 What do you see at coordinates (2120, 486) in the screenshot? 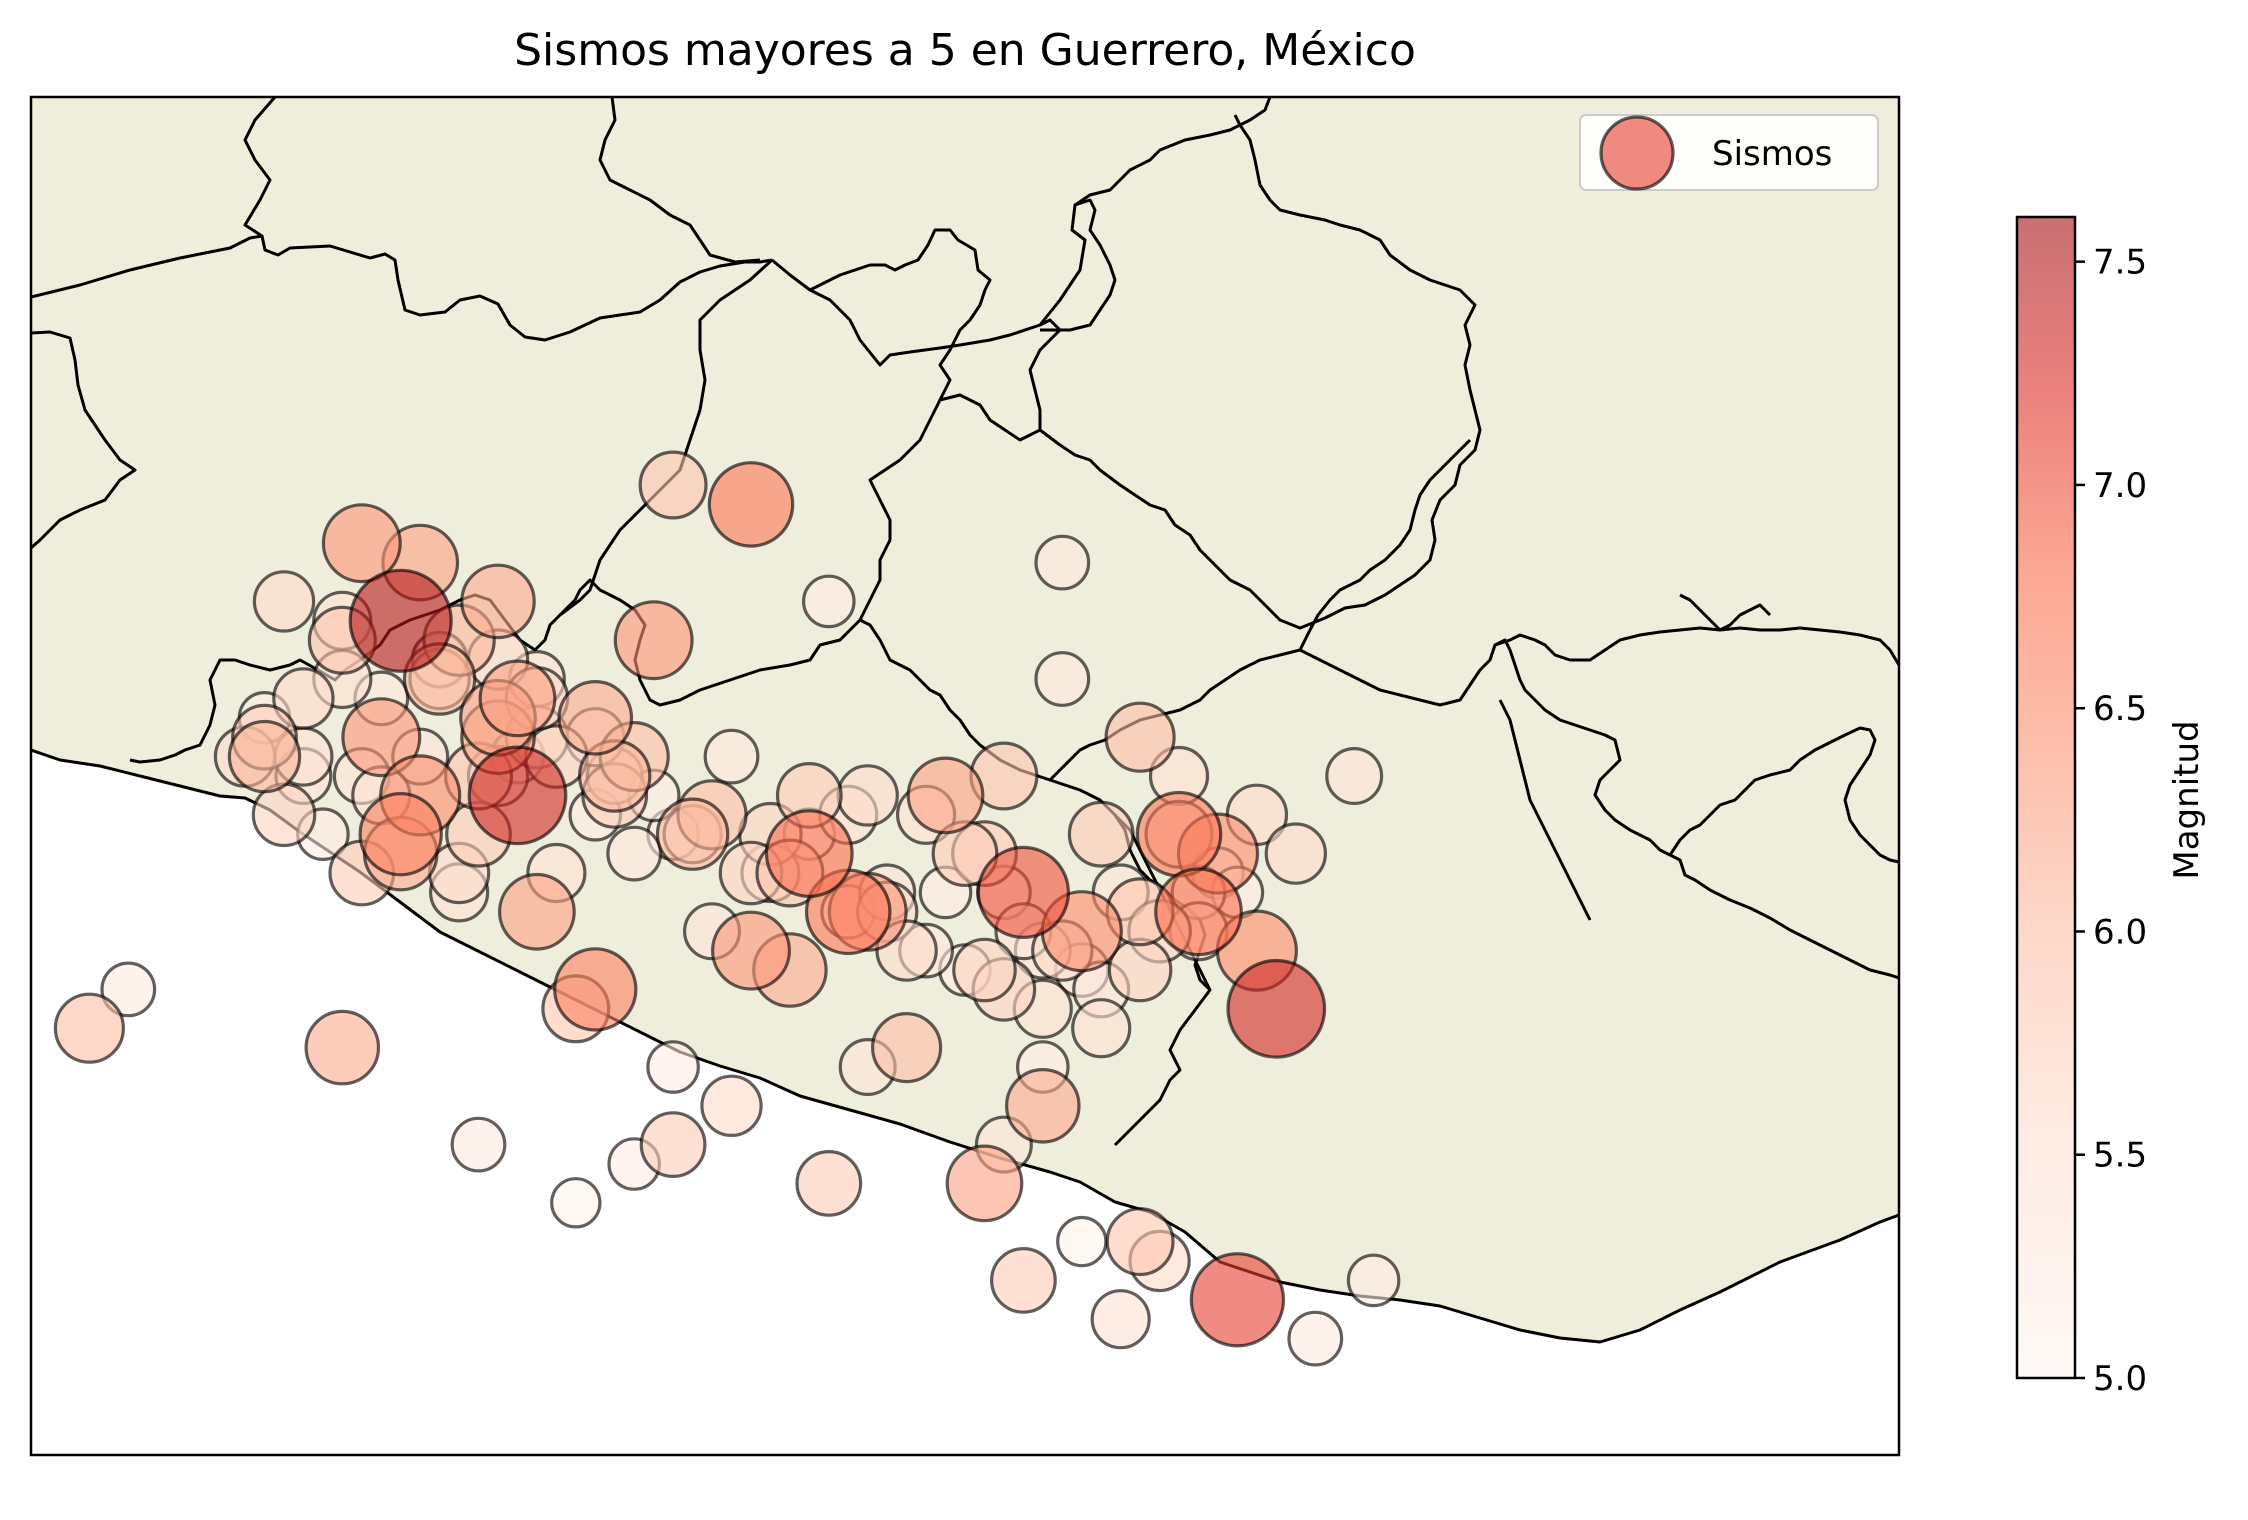
I see `colorbar-tick-label: 7.0` at bounding box center [2120, 486].